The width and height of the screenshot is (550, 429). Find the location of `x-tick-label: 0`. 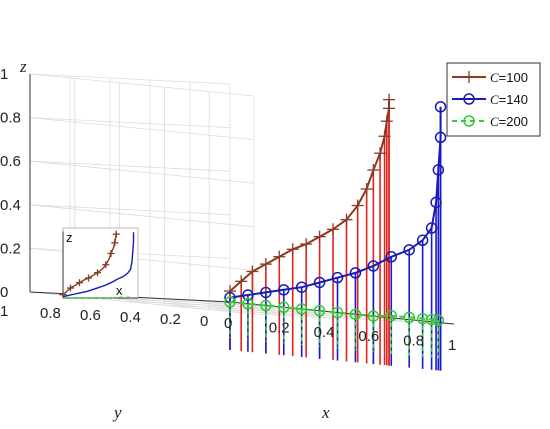

x-tick-label: 0 is located at coordinates (228, 323).